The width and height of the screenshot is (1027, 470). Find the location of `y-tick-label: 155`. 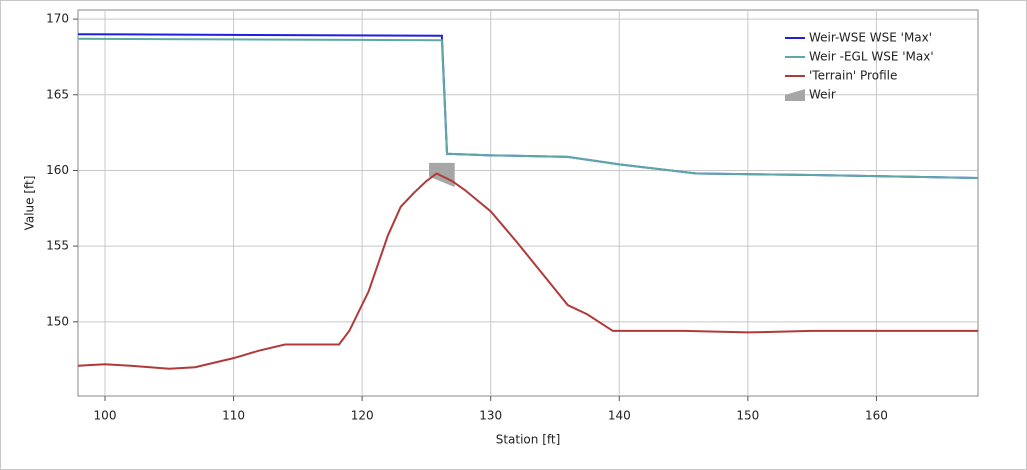

y-tick-label: 155 is located at coordinates (57, 246).